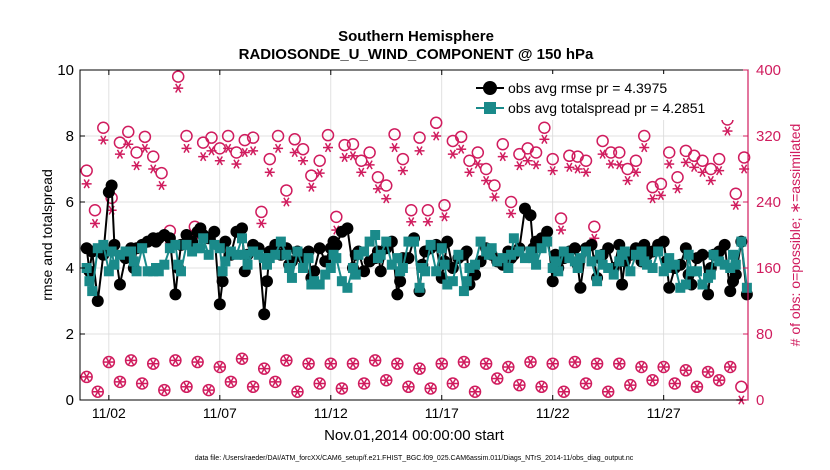  Describe the element at coordinates (442, 413) in the screenshot. I see `x-tick-label: 11/17` at that location.